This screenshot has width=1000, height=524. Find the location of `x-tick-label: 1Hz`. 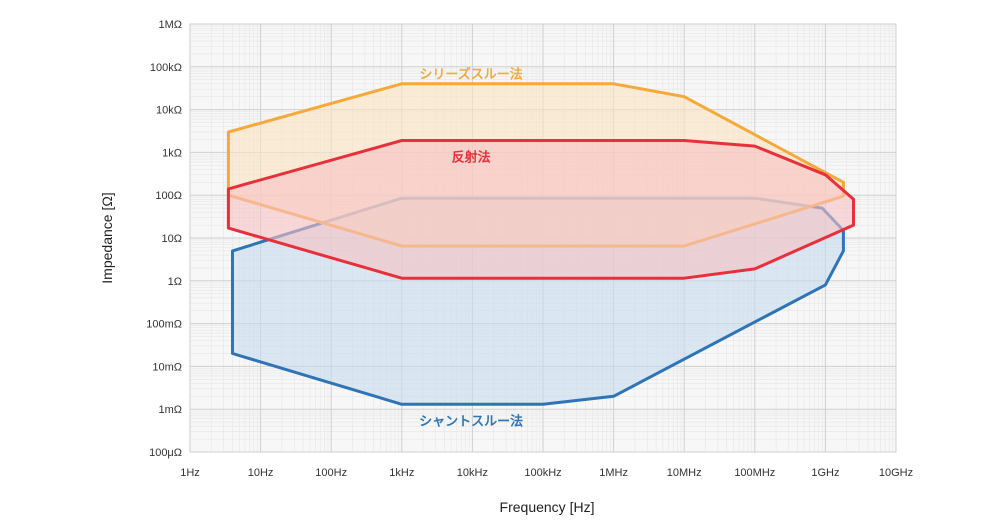

x-tick-label: 1Hz is located at coordinates (190, 473).